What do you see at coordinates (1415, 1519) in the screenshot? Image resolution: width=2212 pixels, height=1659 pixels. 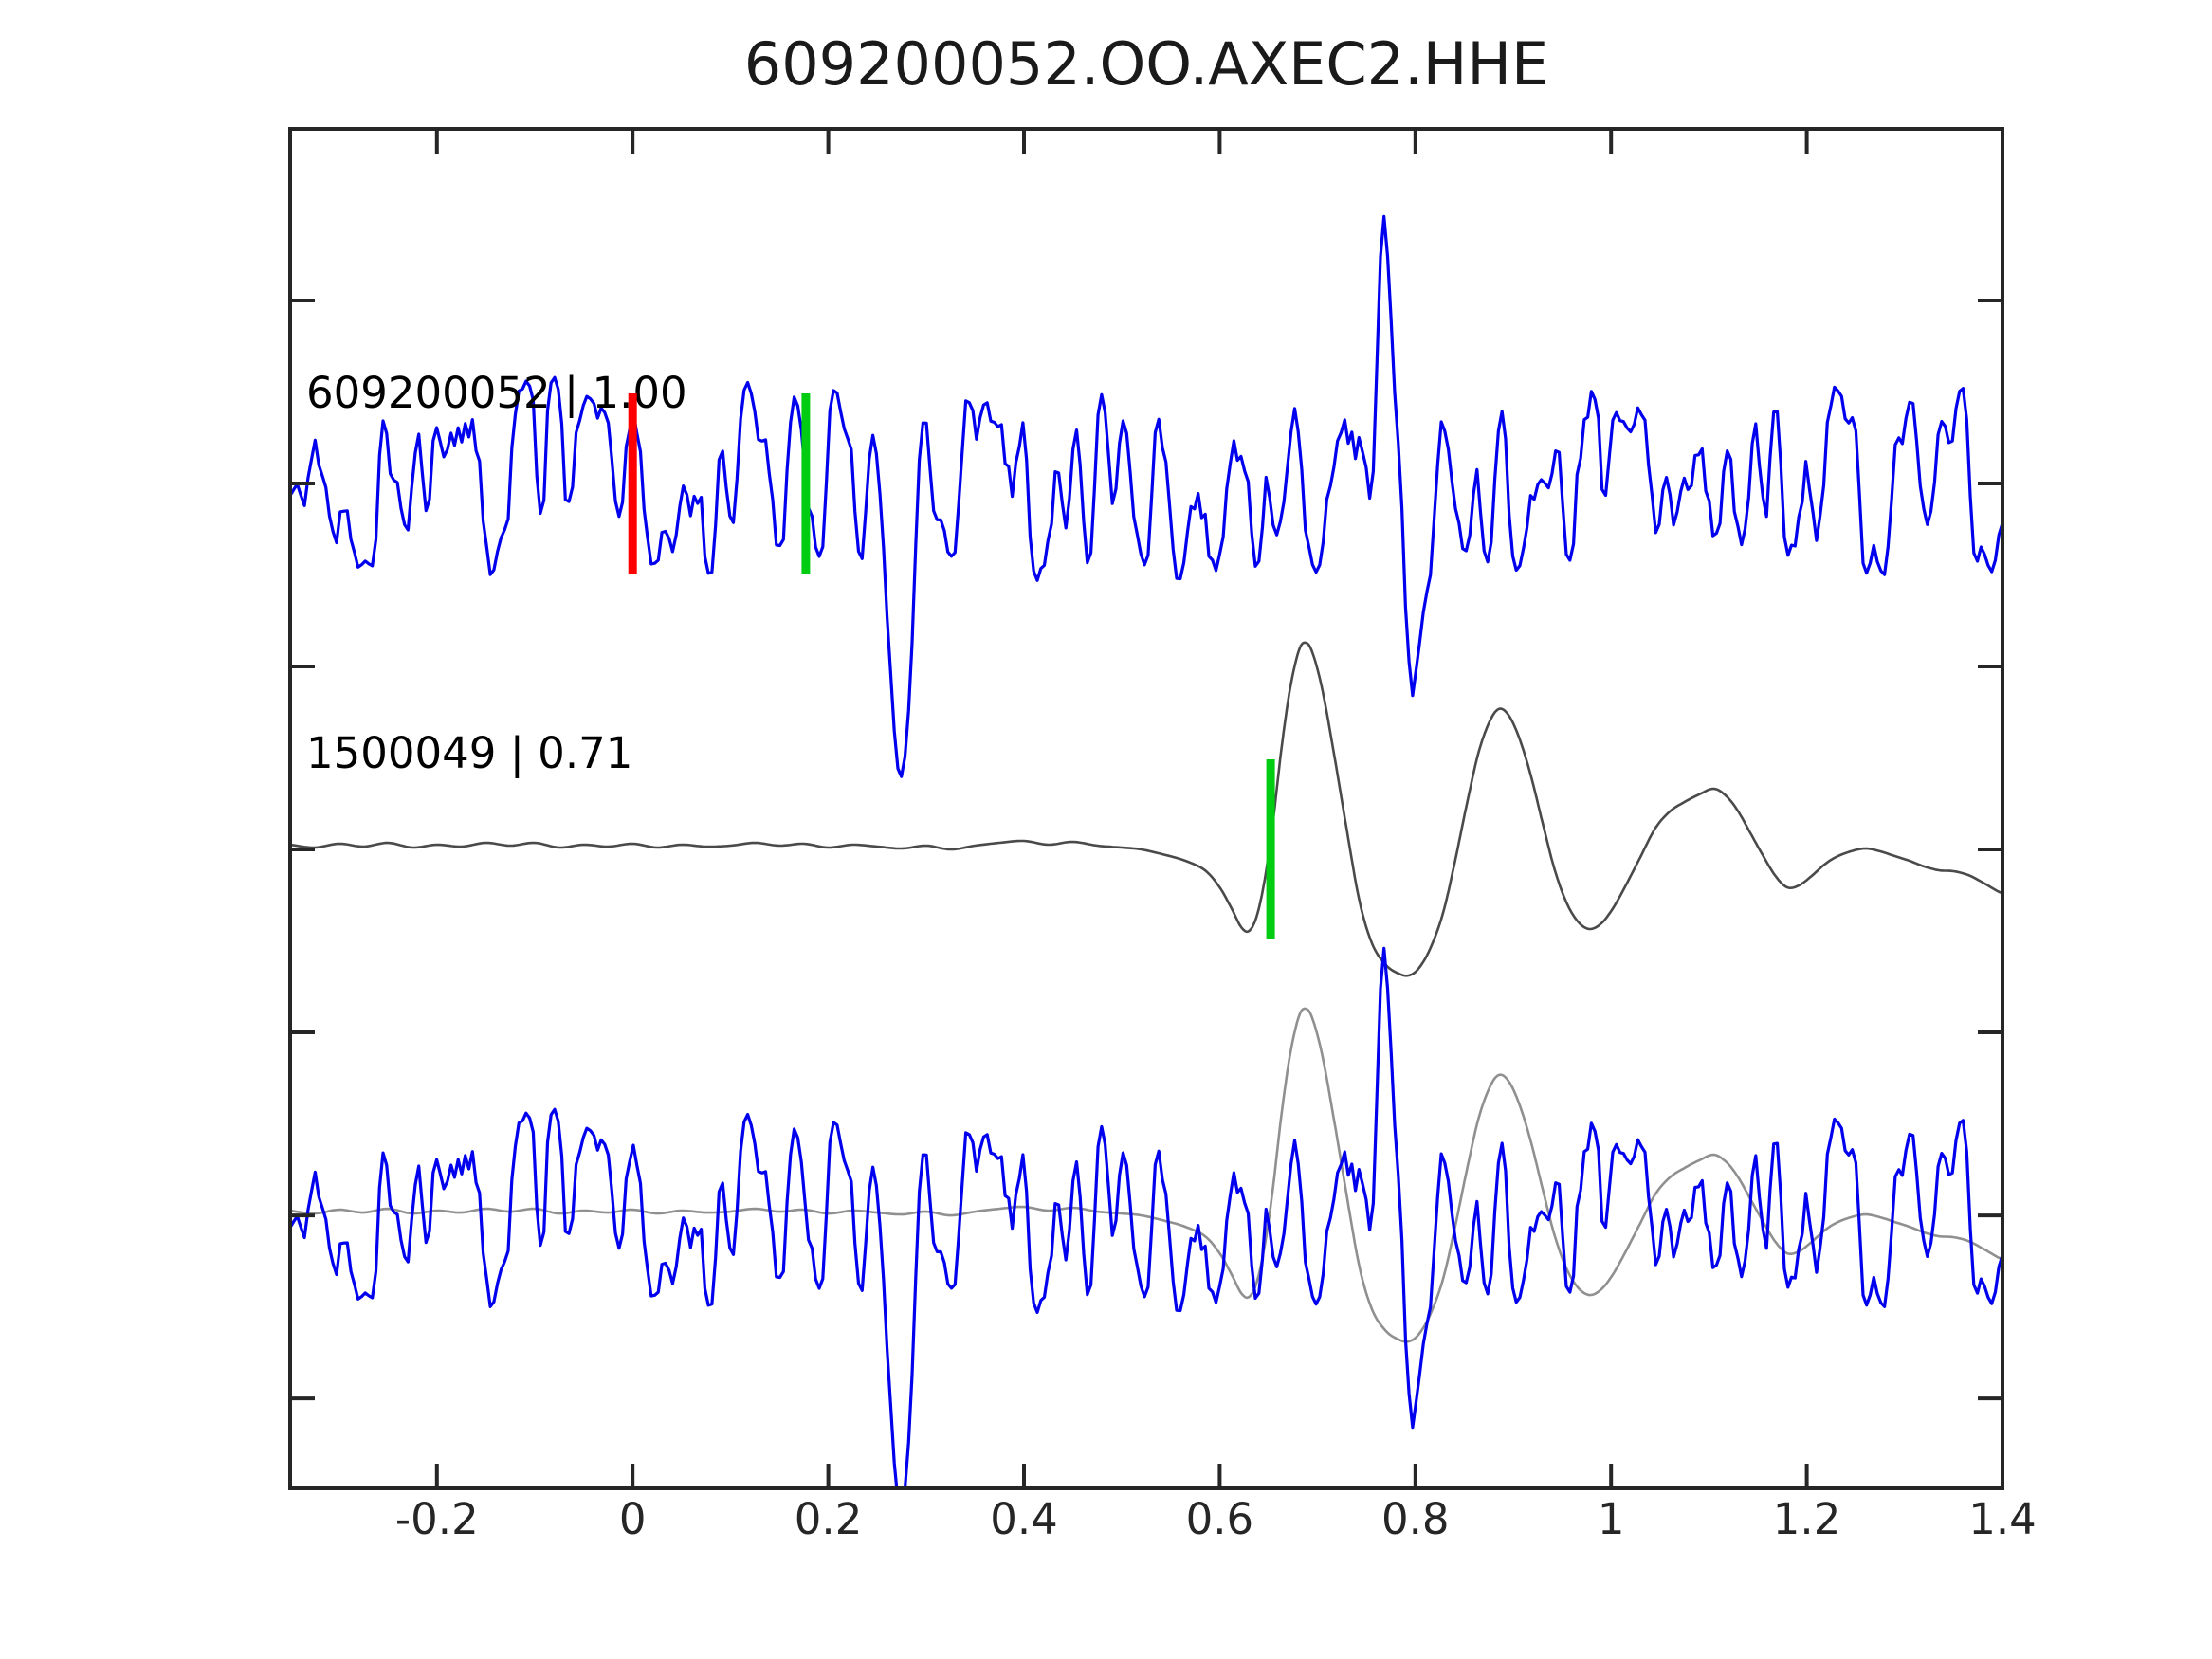 I see `x-tick-label: 0.8` at bounding box center [1415, 1519].